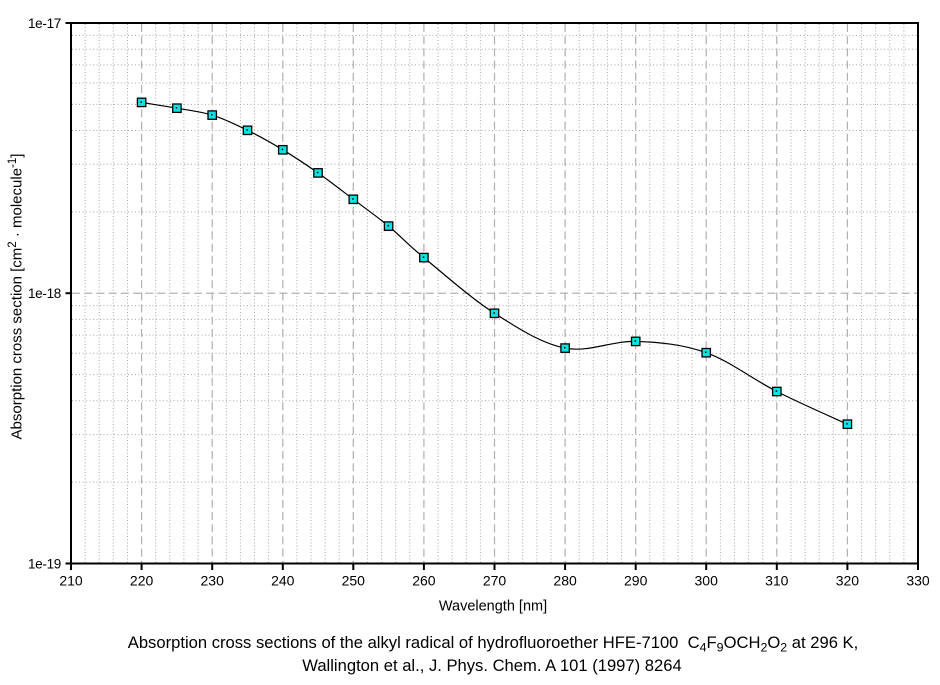 The image size is (940, 685). I want to click on svg-text: 1e-18, so click(44, 293).